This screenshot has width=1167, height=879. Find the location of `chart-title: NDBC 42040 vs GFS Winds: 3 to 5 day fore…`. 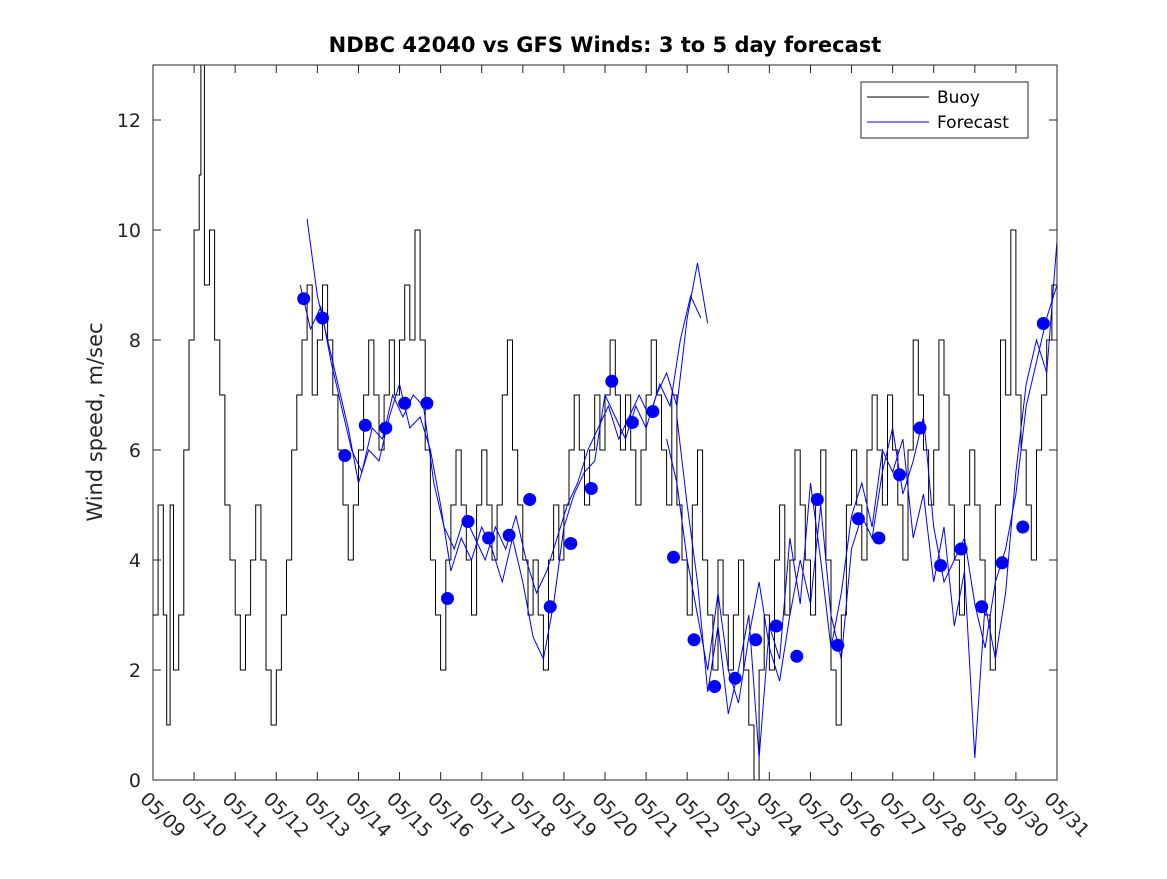

chart-title: NDBC 42040 vs GFS Winds: 3 to 5 day fore… is located at coordinates (605, 45).